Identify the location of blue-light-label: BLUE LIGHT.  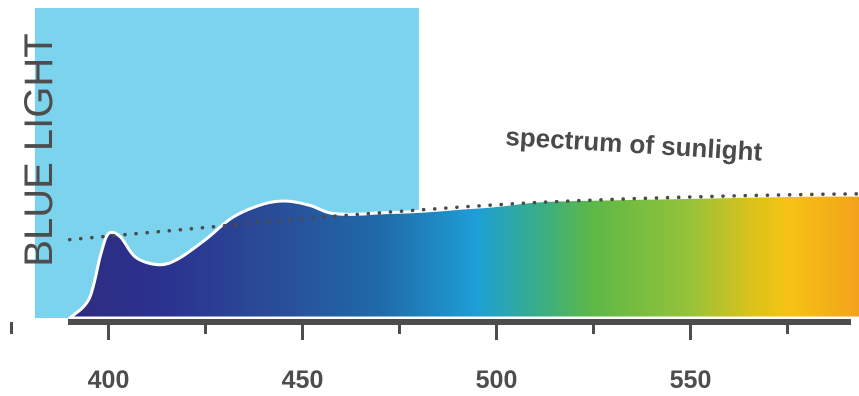
(39, 149).